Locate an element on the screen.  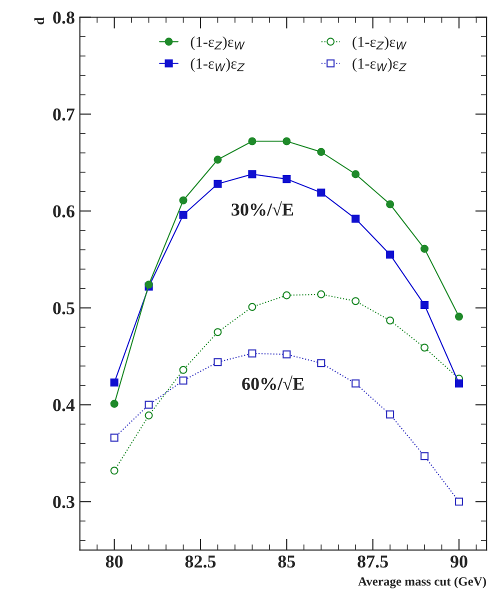
x-tick-label: 90 is located at coordinates (459, 561).